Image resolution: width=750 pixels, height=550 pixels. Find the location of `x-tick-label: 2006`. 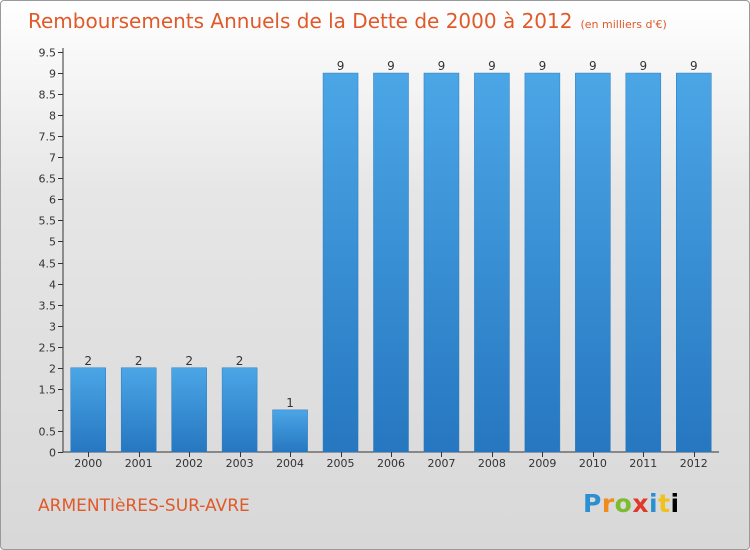

x-tick-label: 2006 is located at coordinates (391, 463).